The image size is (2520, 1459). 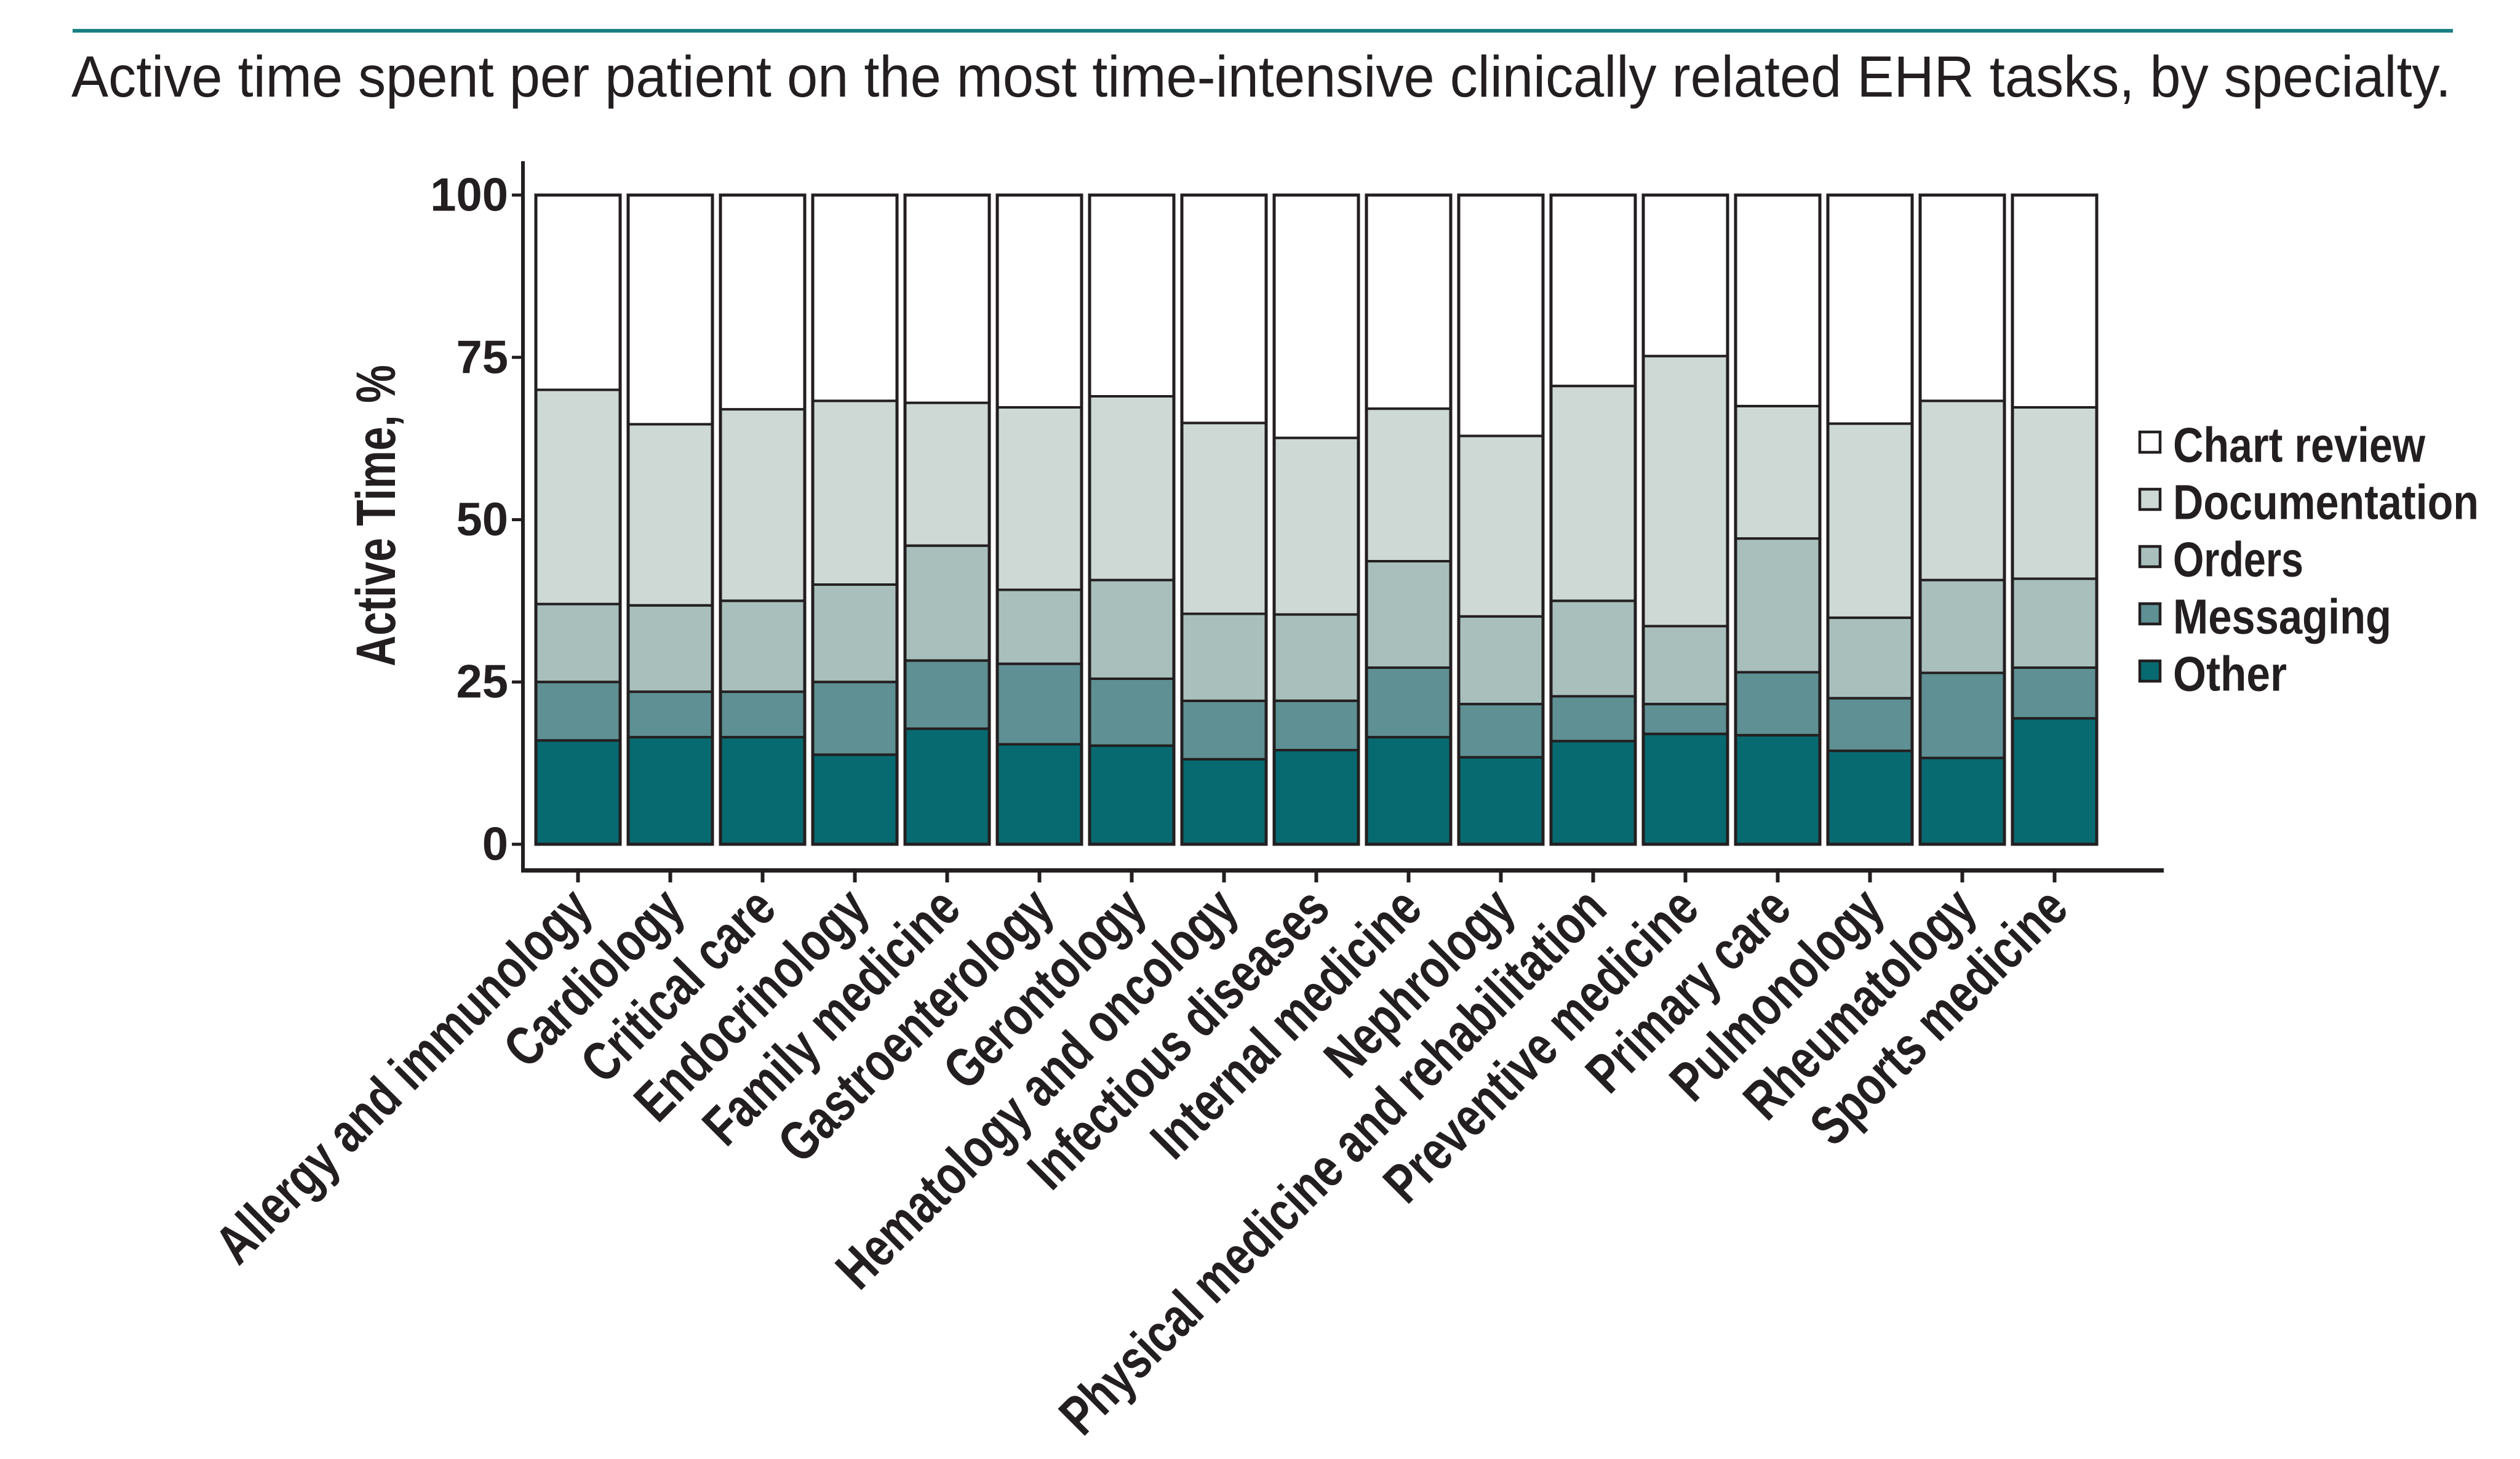 I want to click on svg-text: Chart review, so click(x=2299, y=446).